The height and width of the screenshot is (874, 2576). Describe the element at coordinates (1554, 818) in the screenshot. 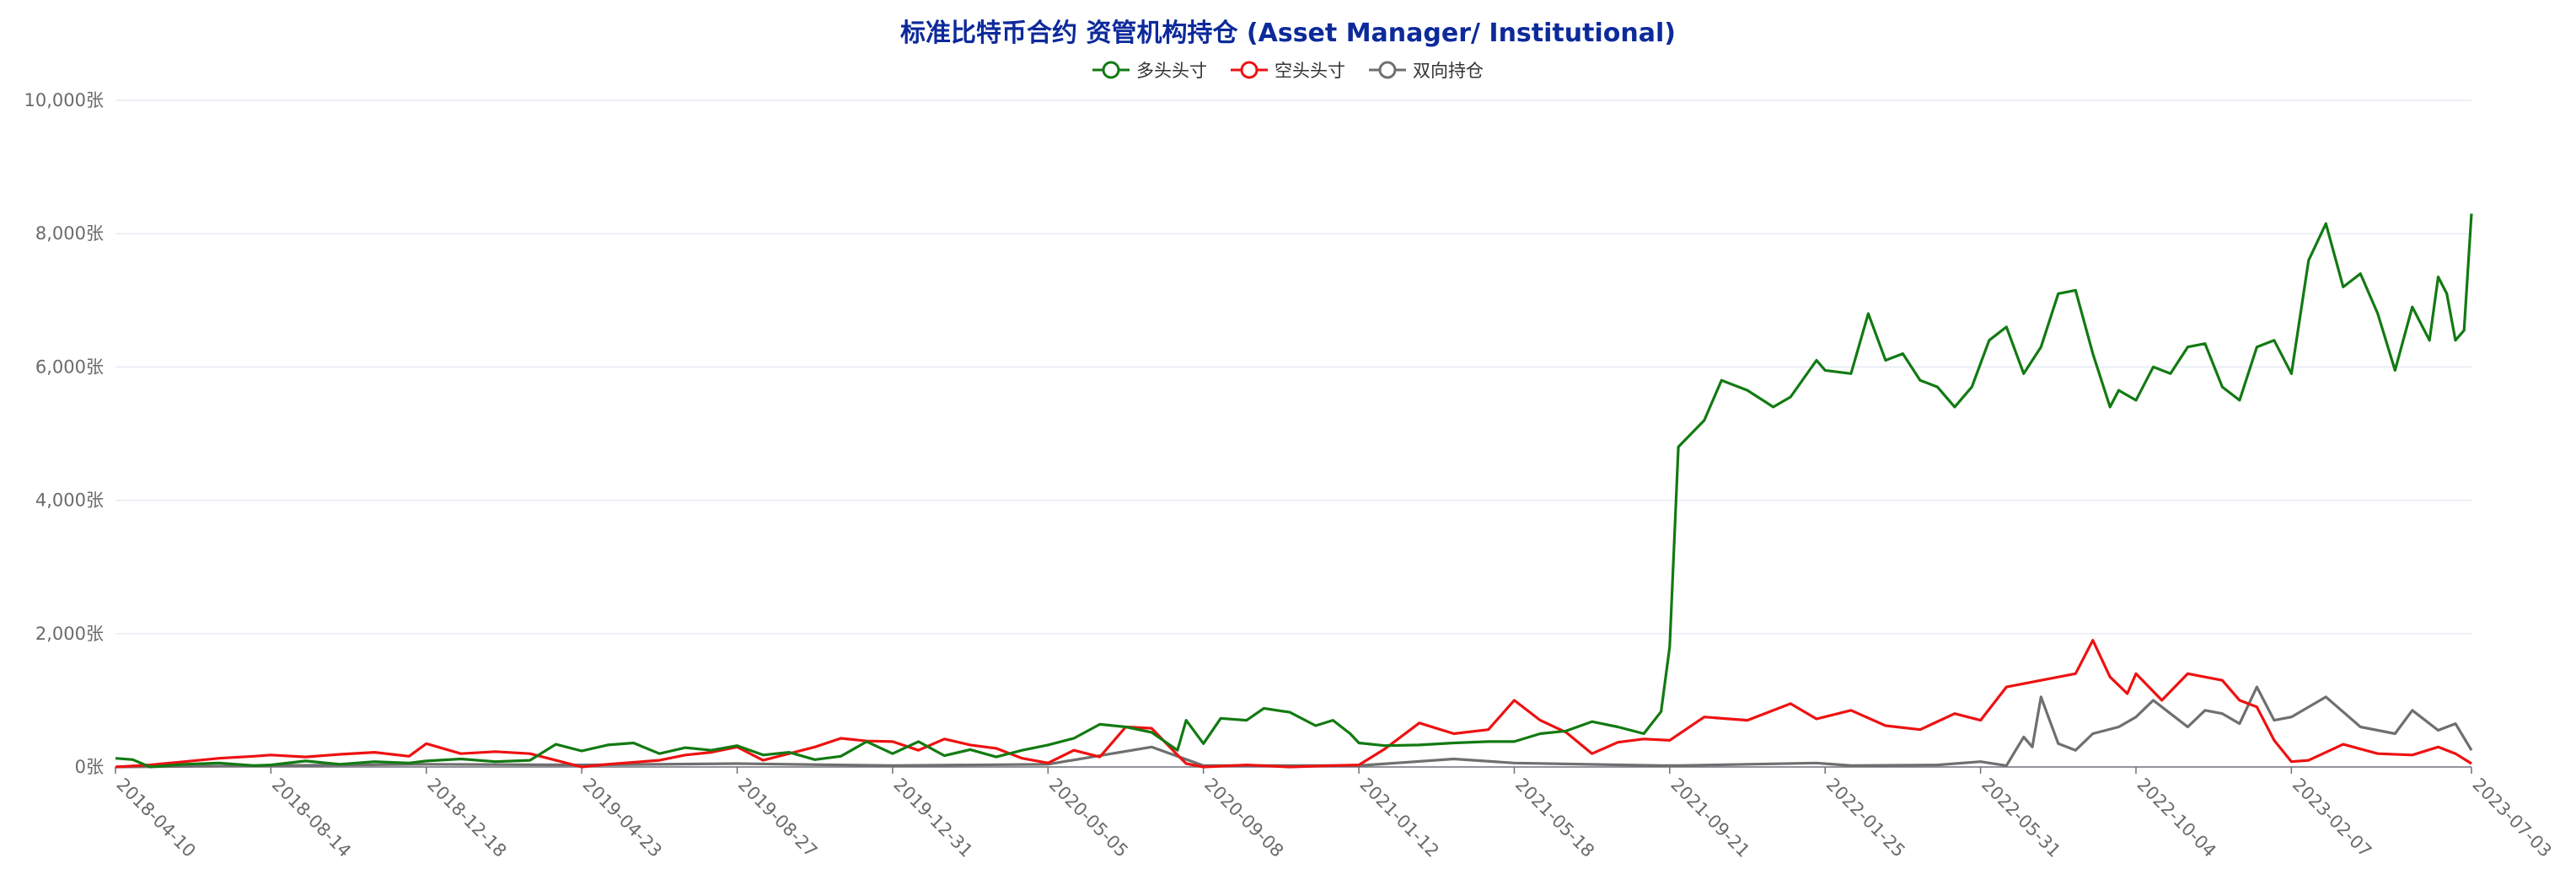

I see `x-tick-label: 2021-05-18` at that location.